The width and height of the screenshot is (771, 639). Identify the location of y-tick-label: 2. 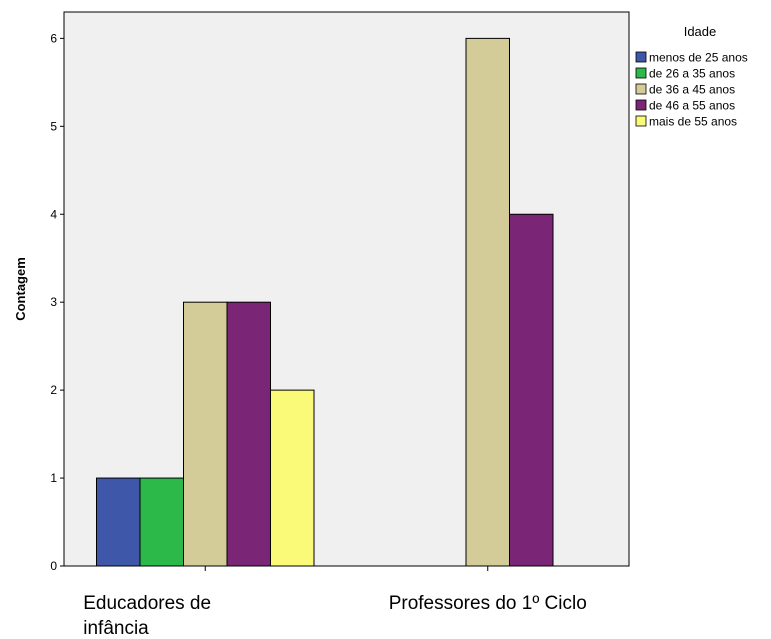
(53, 390).